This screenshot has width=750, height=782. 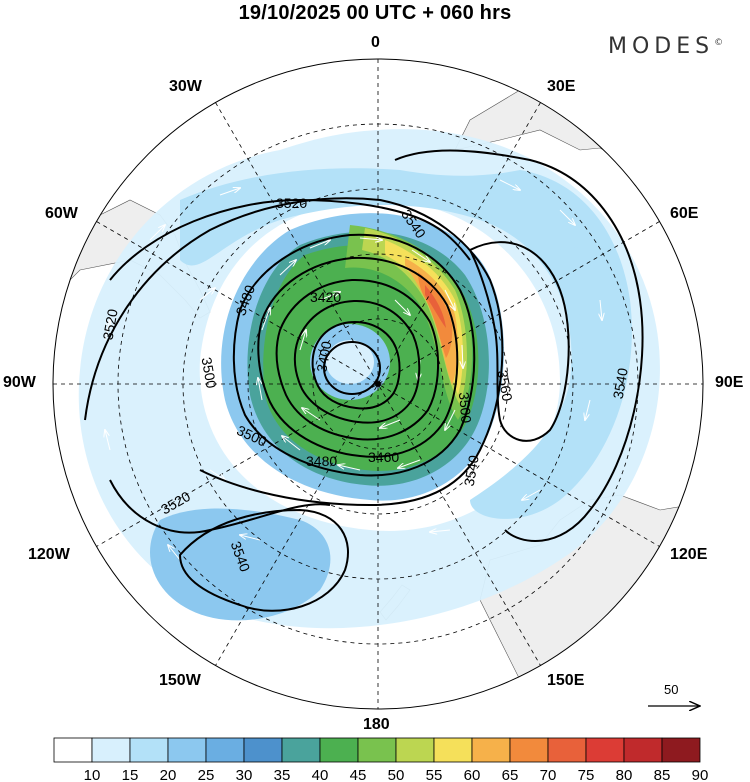 What do you see at coordinates (700, 774) in the screenshot?
I see `colorbar-tick-label: 90` at bounding box center [700, 774].